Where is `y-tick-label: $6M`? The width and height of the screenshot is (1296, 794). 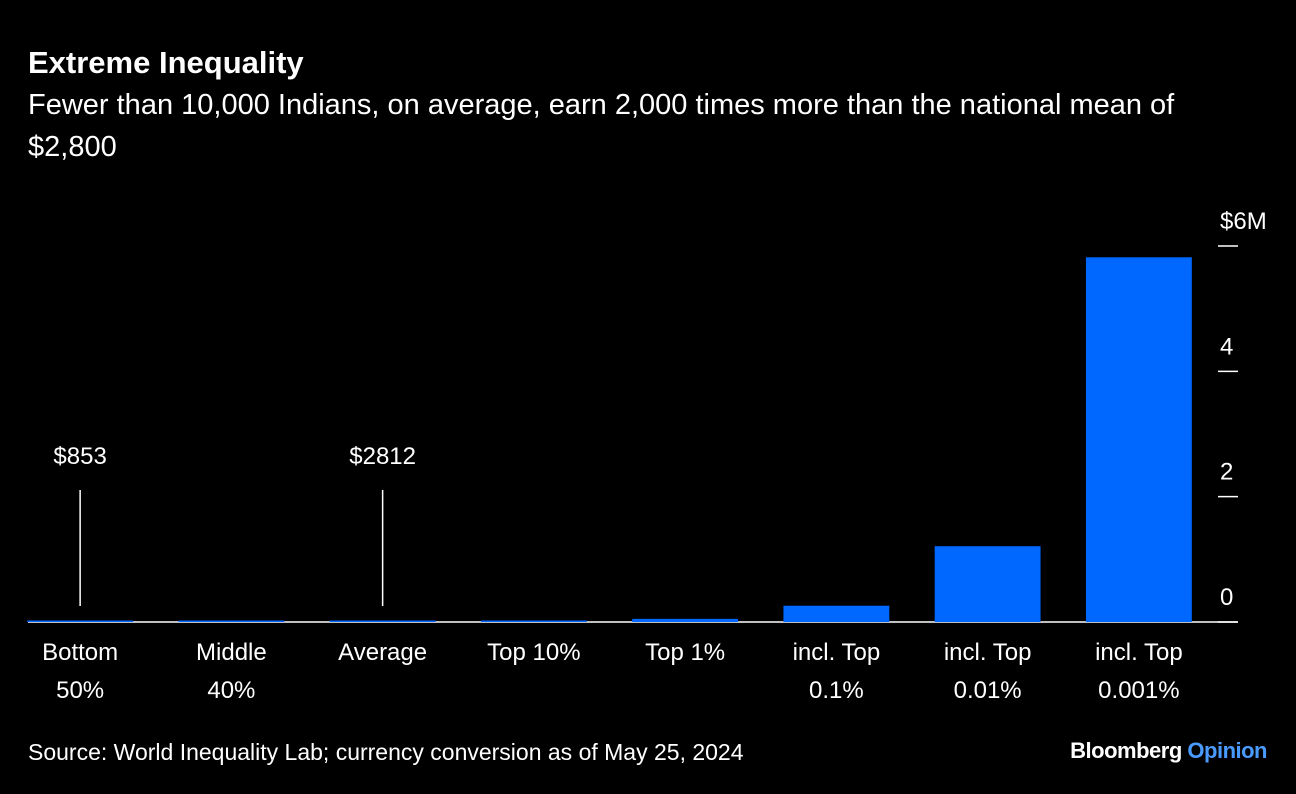
y-tick-label: $6M is located at coordinates (1243, 221).